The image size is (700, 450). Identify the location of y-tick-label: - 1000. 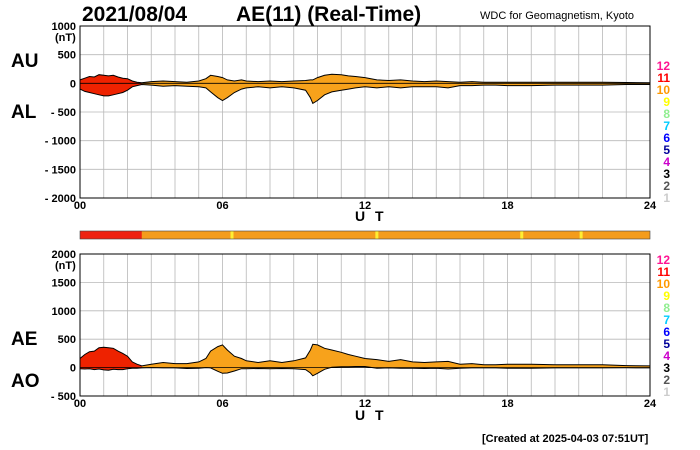
(60, 142).